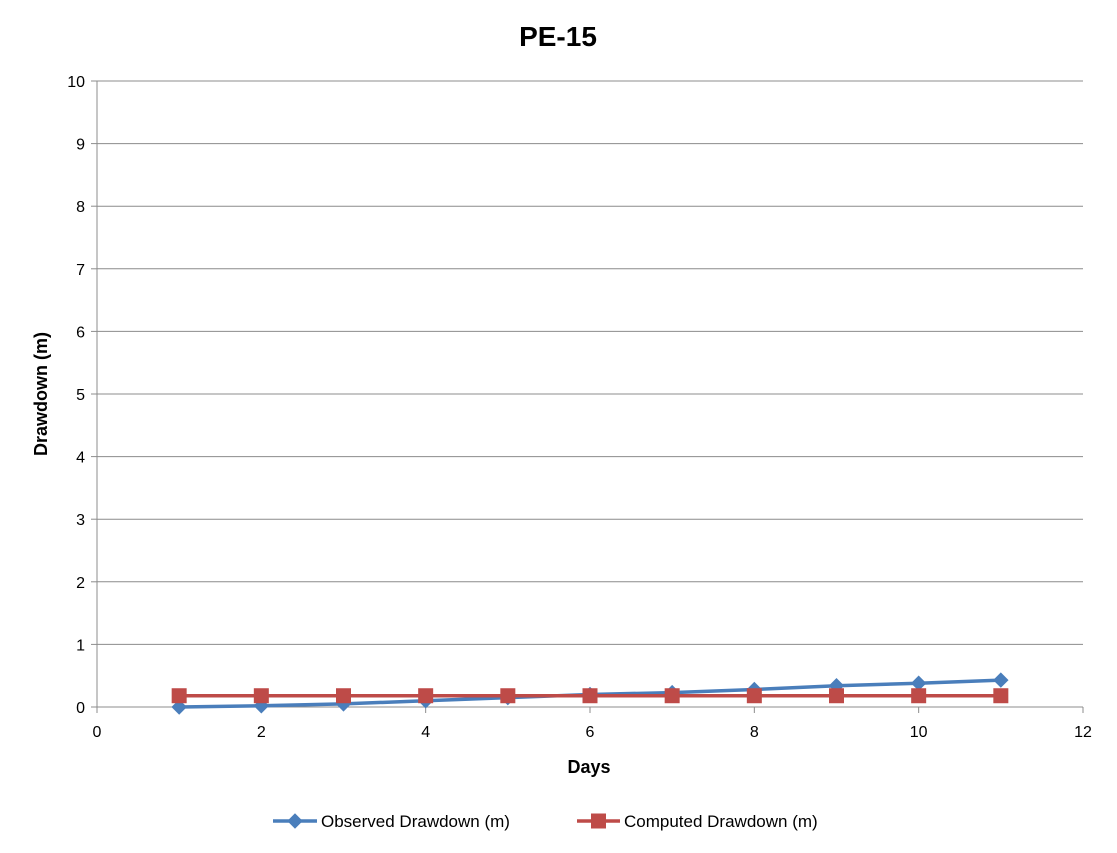 This screenshot has height=853, width=1117. I want to click on x-tick-label: 10, so click(919, 732).